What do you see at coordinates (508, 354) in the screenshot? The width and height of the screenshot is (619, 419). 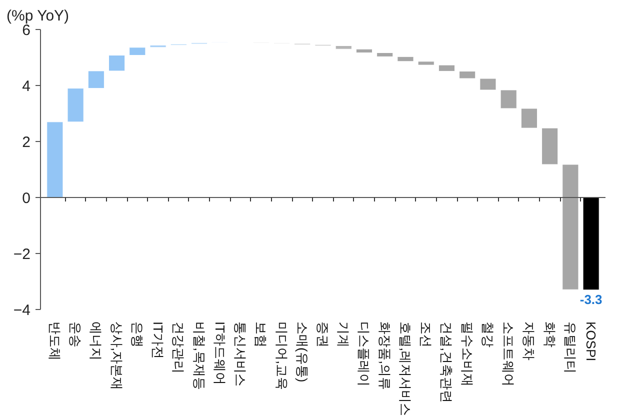 I see `x-tick-label: 소프트웨어` at bounding box center [508, 354].